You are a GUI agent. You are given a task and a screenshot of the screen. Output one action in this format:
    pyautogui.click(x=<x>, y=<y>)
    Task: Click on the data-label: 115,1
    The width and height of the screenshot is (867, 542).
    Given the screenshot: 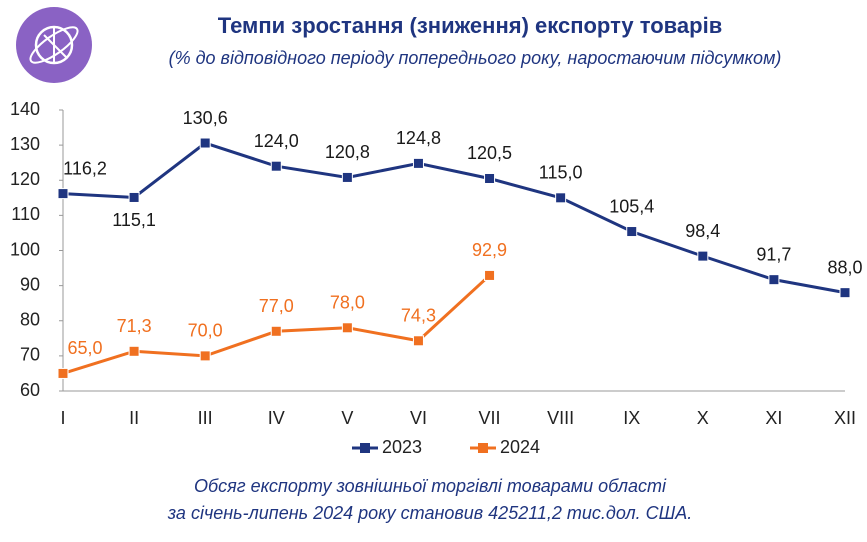 What is the action you would take?
    pyautogui.click(x=134, y=220)
    